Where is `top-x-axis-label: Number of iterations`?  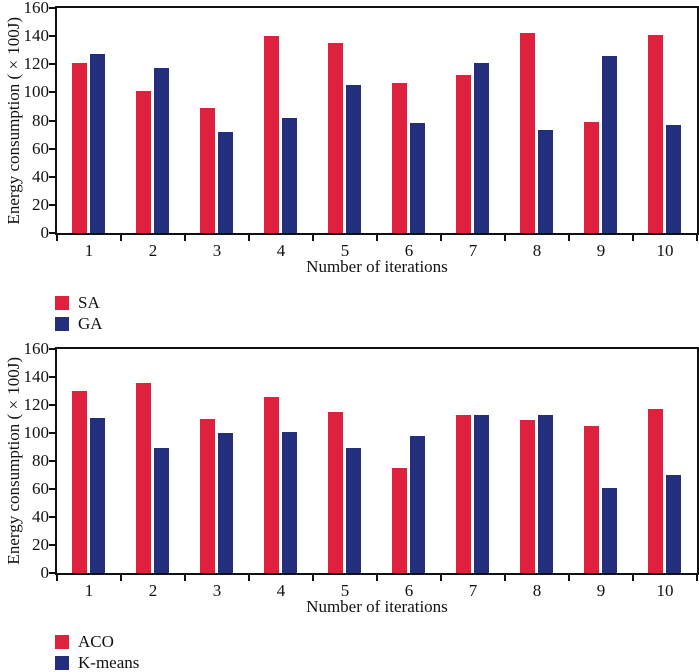
top-x-axis-label: Number of iterations is located at coordinates (377, 266).